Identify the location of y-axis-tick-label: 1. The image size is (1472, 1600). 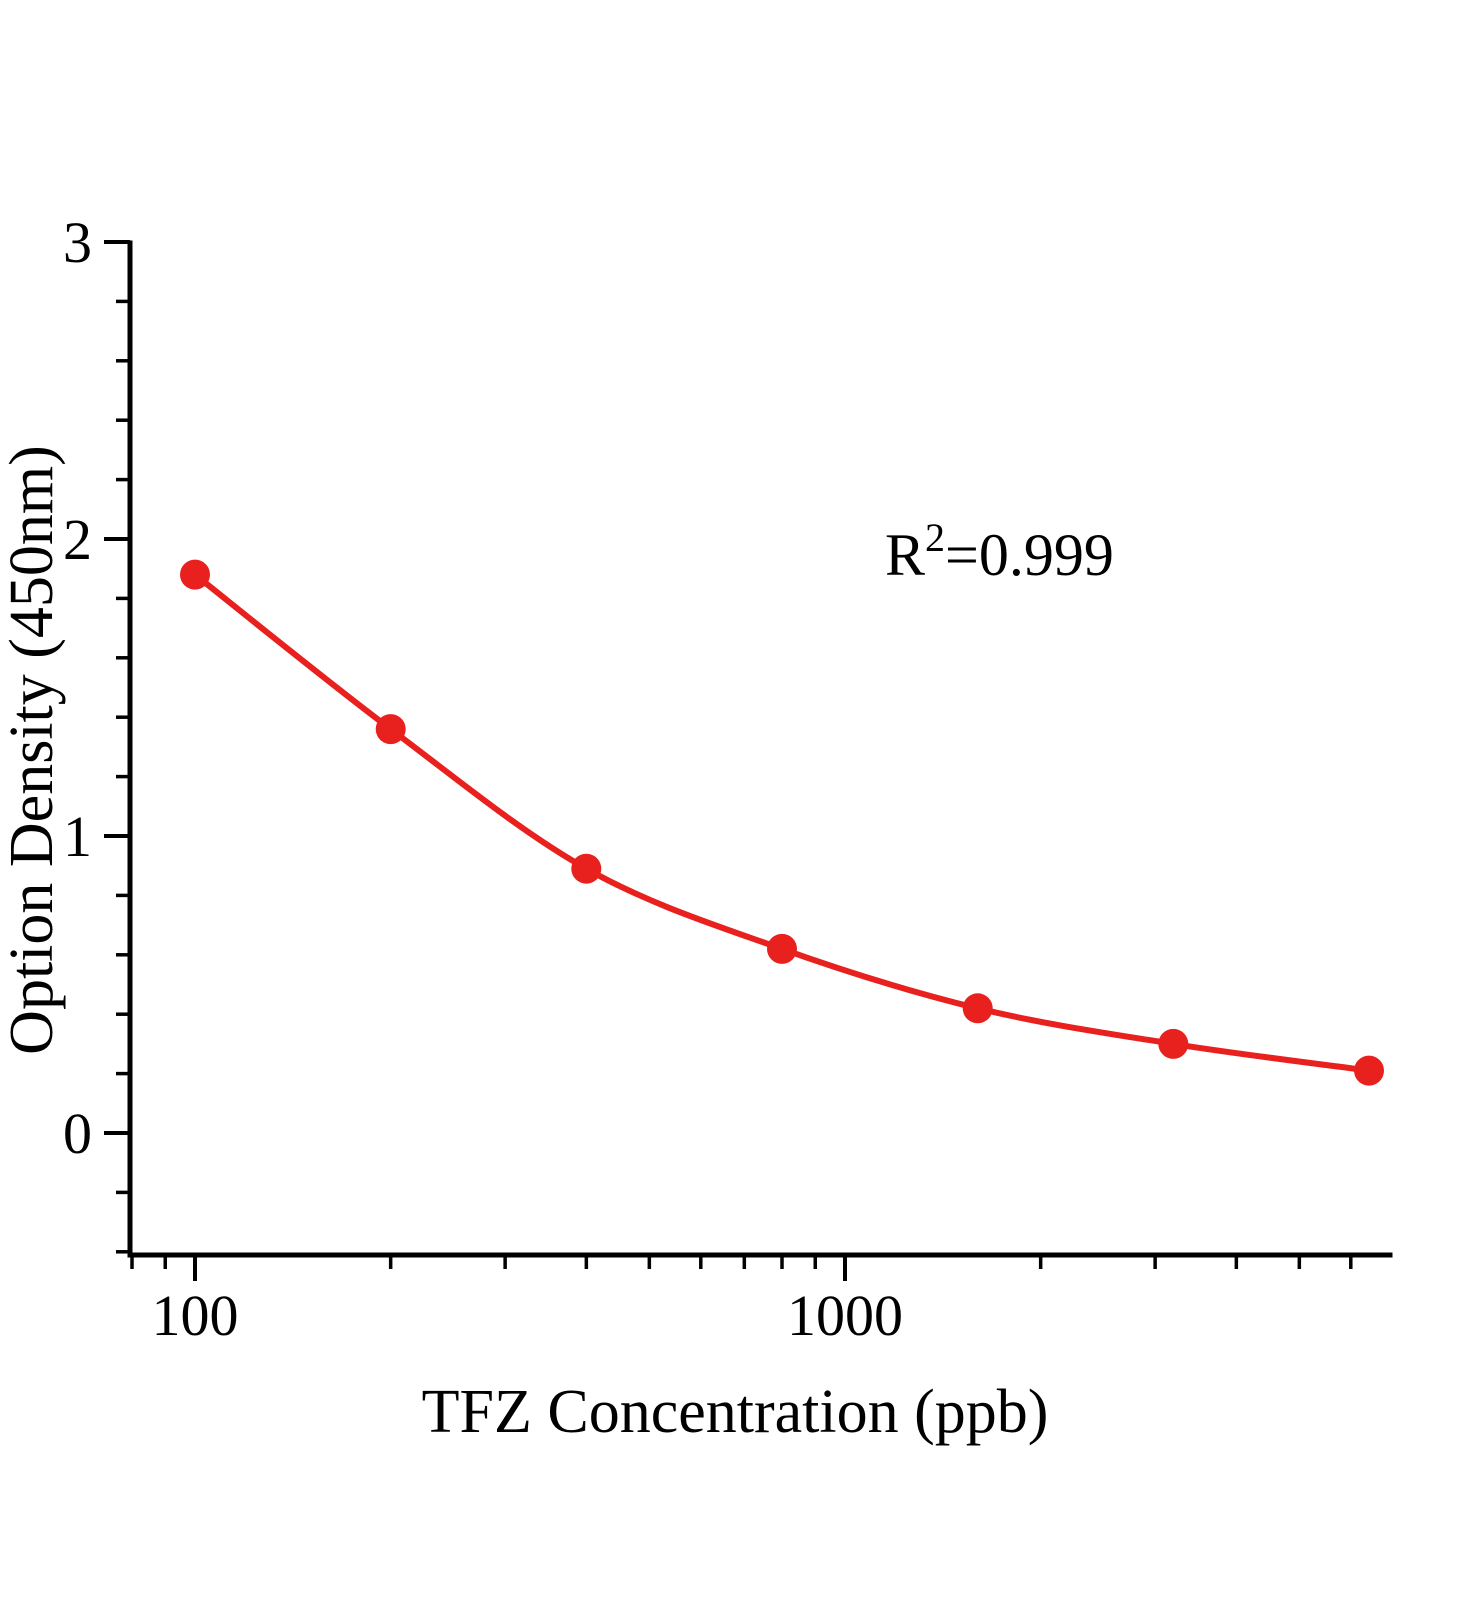
(77, 836).